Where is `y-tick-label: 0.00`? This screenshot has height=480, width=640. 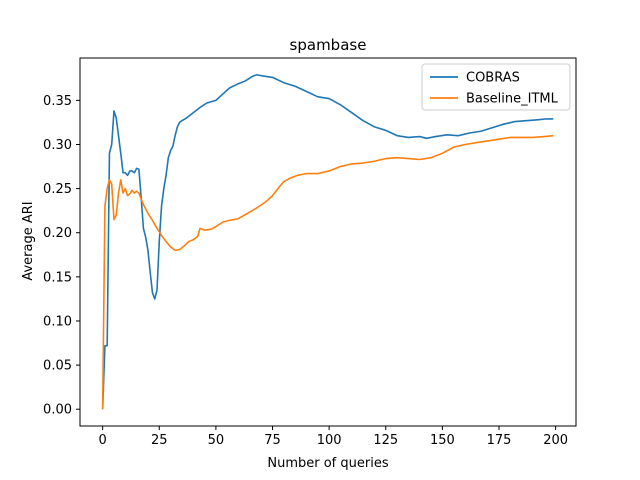
y-tick-label: 0.00 is located at coordinates (57, 410).